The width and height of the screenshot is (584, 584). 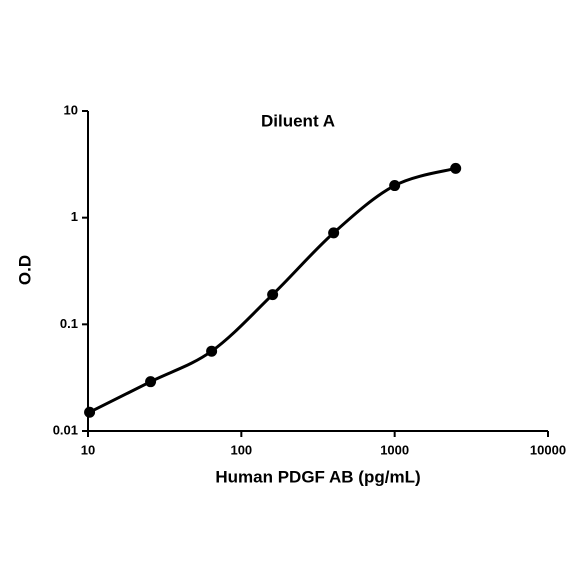 I want to click on x-axis-label: Human PDGF AB (pg/mL), so click(x=317, y=476).